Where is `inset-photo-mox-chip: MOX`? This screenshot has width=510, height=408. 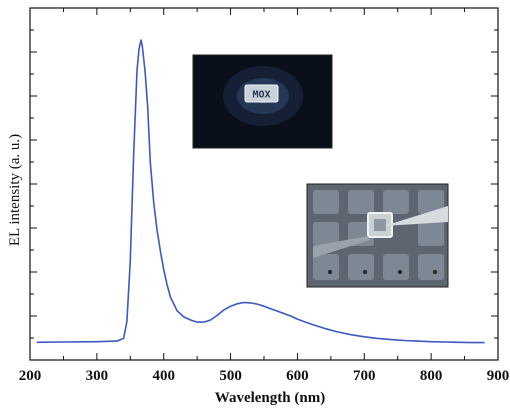
inset-photo-mox-chip: MOX is located at coordinates (262, 101).